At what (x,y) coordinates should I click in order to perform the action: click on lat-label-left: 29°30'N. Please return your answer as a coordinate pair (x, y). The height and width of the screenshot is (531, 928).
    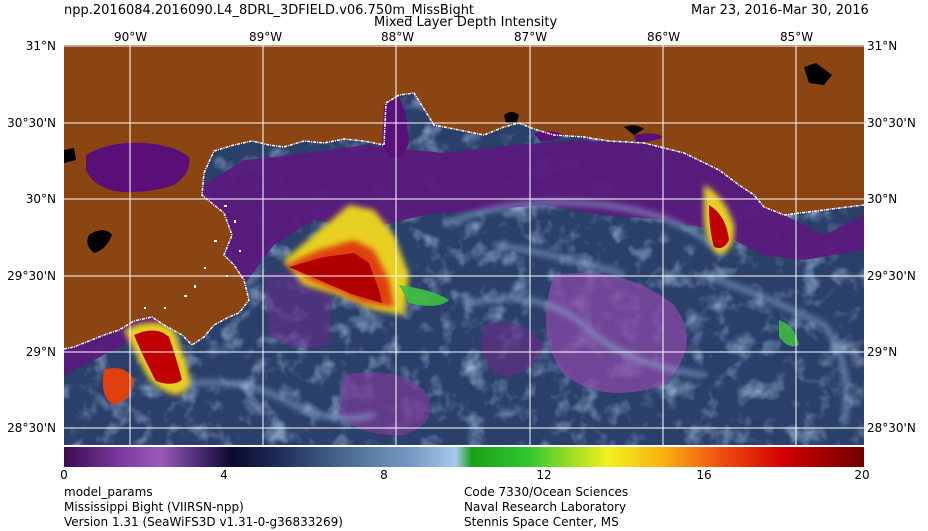
    Looking at the image, I should click on (31, 276).